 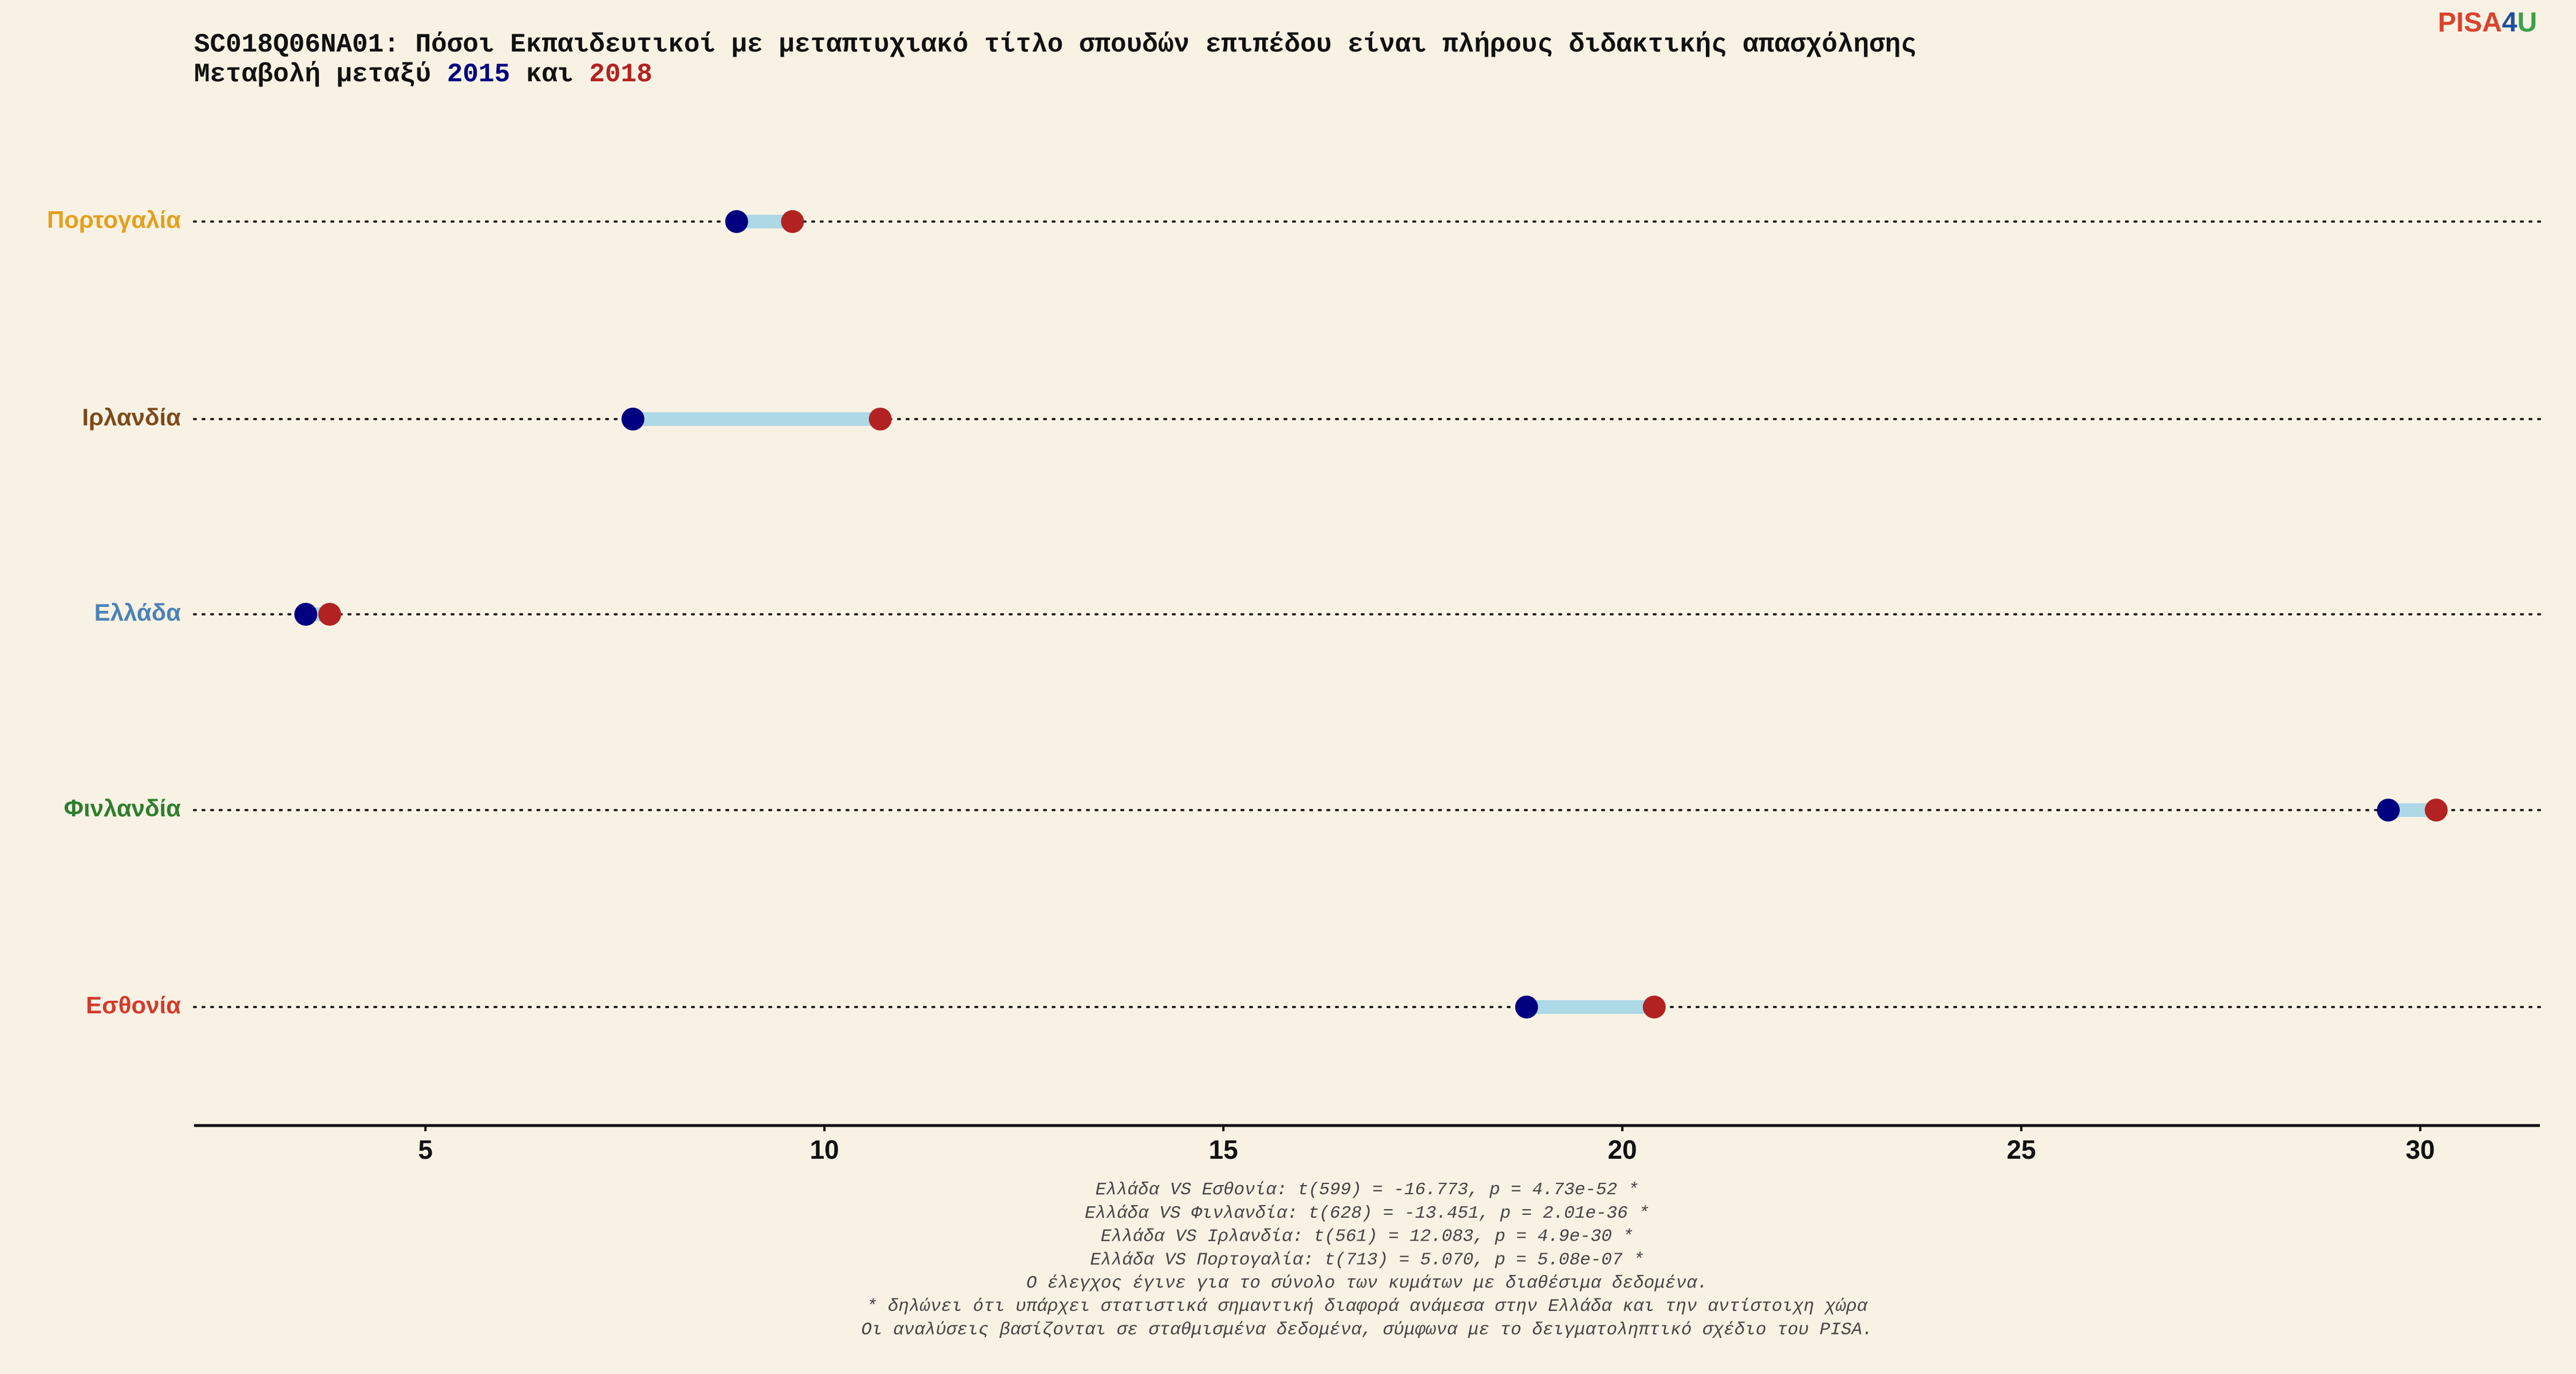 I want to click on logo: PISA4U, so click(x=2487, y=22).